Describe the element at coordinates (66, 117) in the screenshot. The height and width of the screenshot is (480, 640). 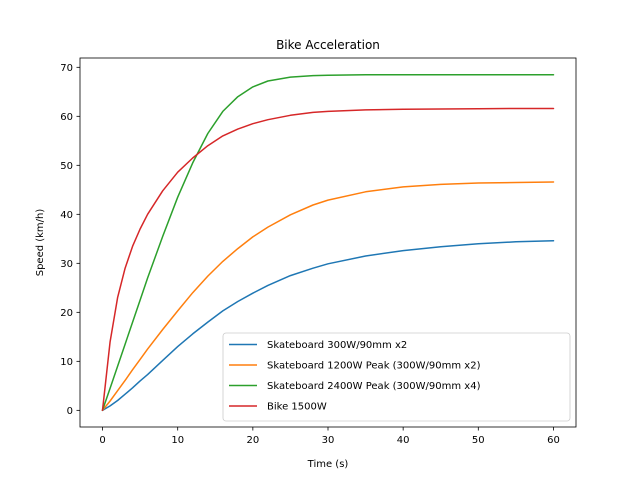
I see `y-tick-label: 60` at that location.